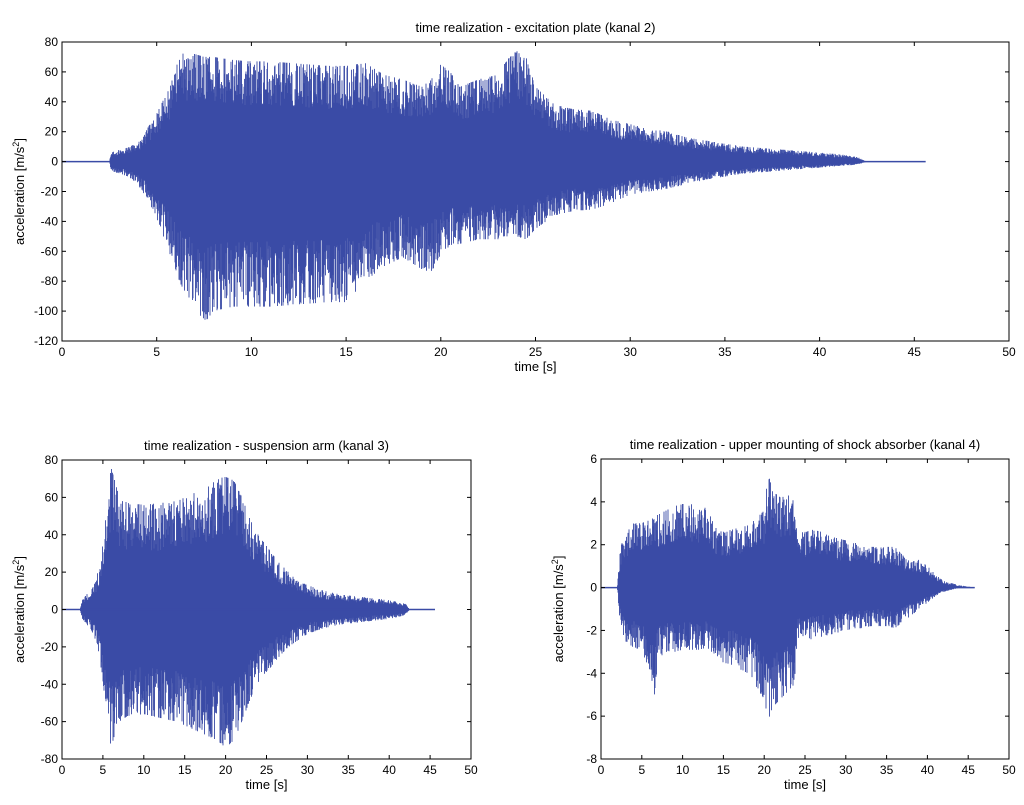 The height and width of the screenshot is (805, 1024). I want to click on y-tick-label: 4, so click(593, 502).